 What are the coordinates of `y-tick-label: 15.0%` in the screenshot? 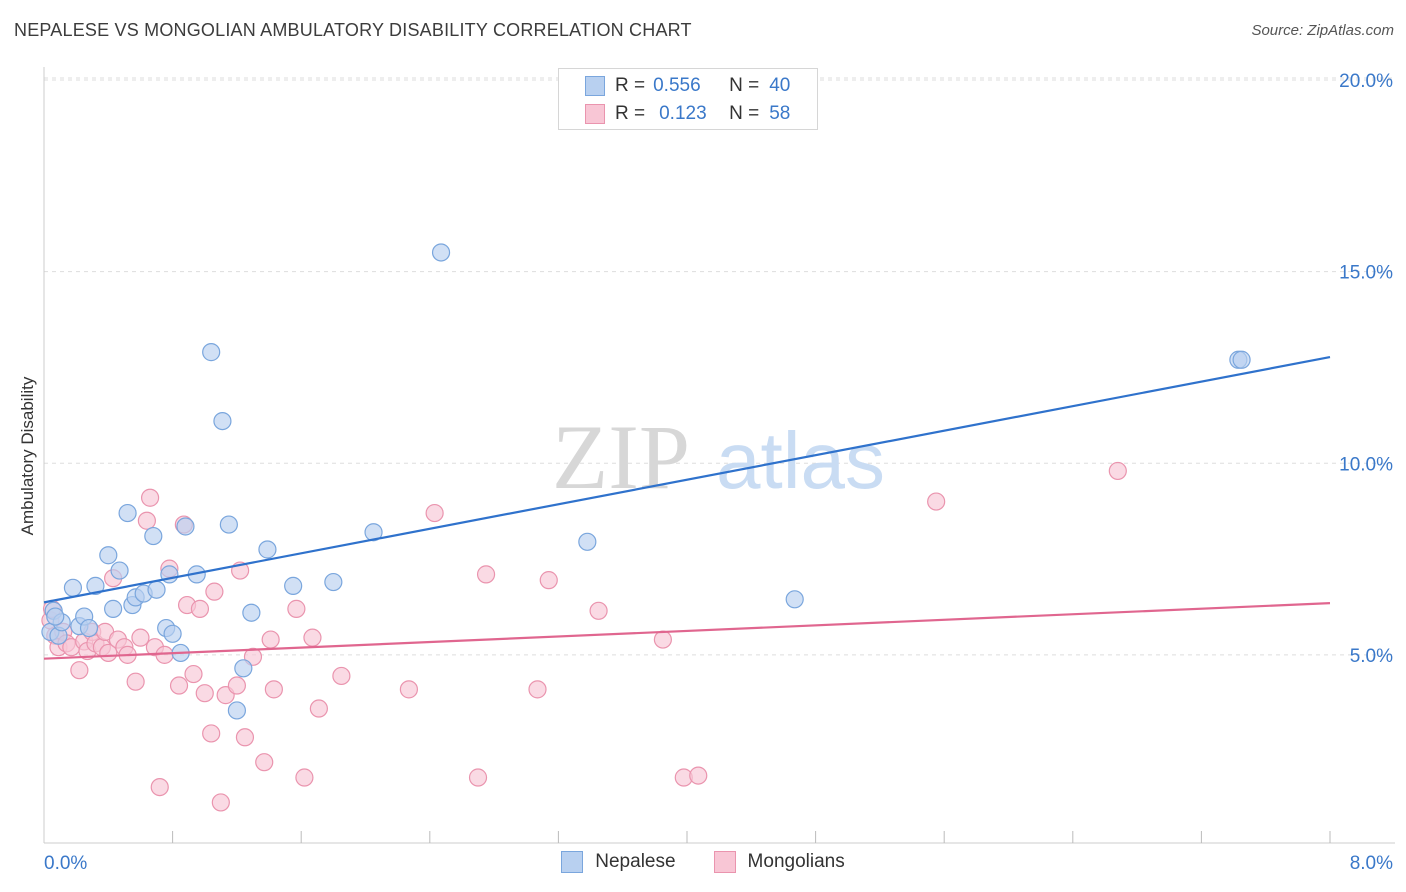 It's located at (1366, 273).